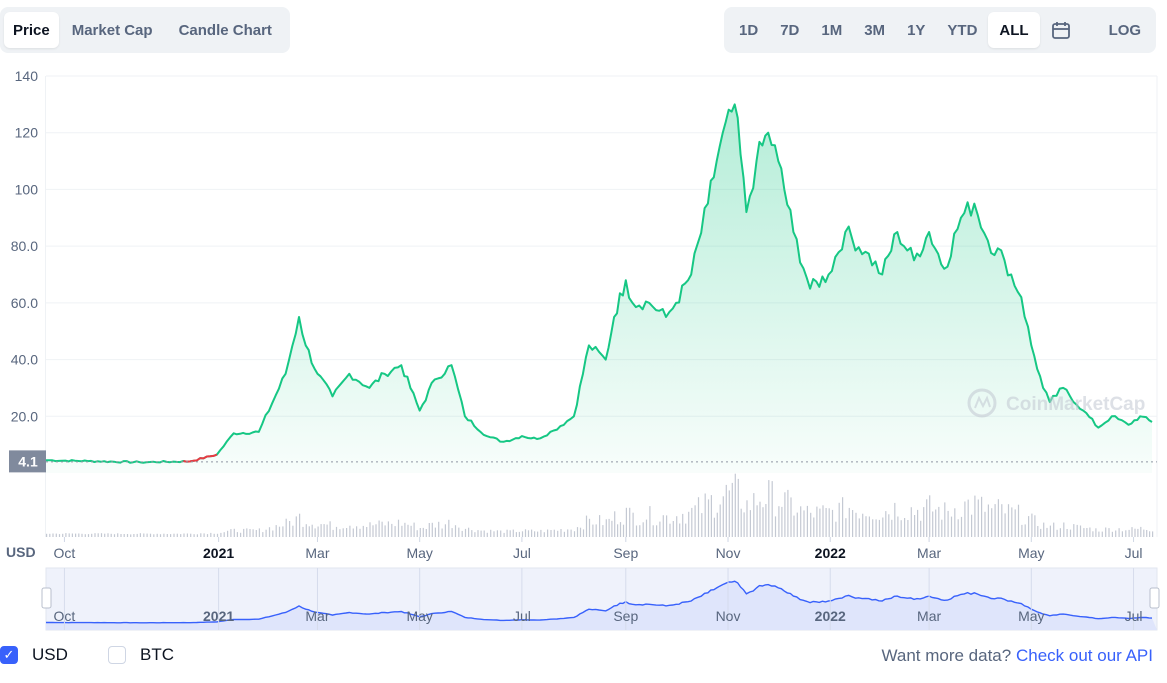 The image size is (1167, 683). What do you see at coordinates (1154, 598) in the screenshot?
I see `navigator-right-handle` at bounding box center [1154, 598].